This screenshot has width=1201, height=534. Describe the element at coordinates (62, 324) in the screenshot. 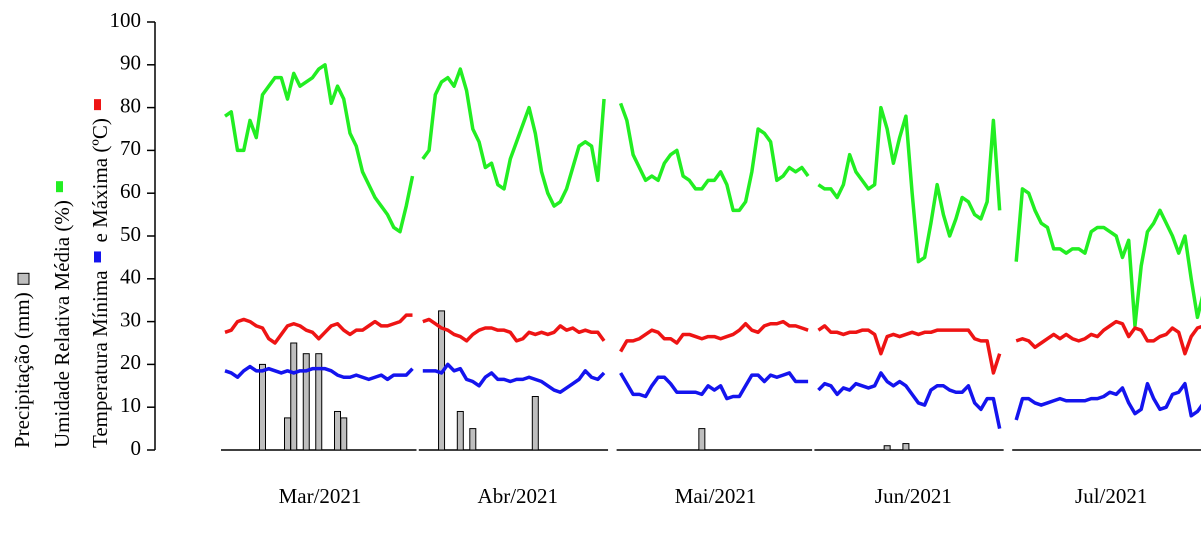

I see `legend-label: Umidade Relativa Média (%)` at that location.